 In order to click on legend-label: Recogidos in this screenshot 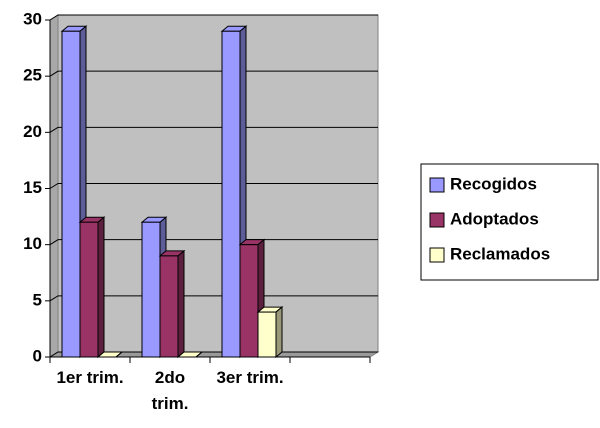, I will do `click(493, 183)`.